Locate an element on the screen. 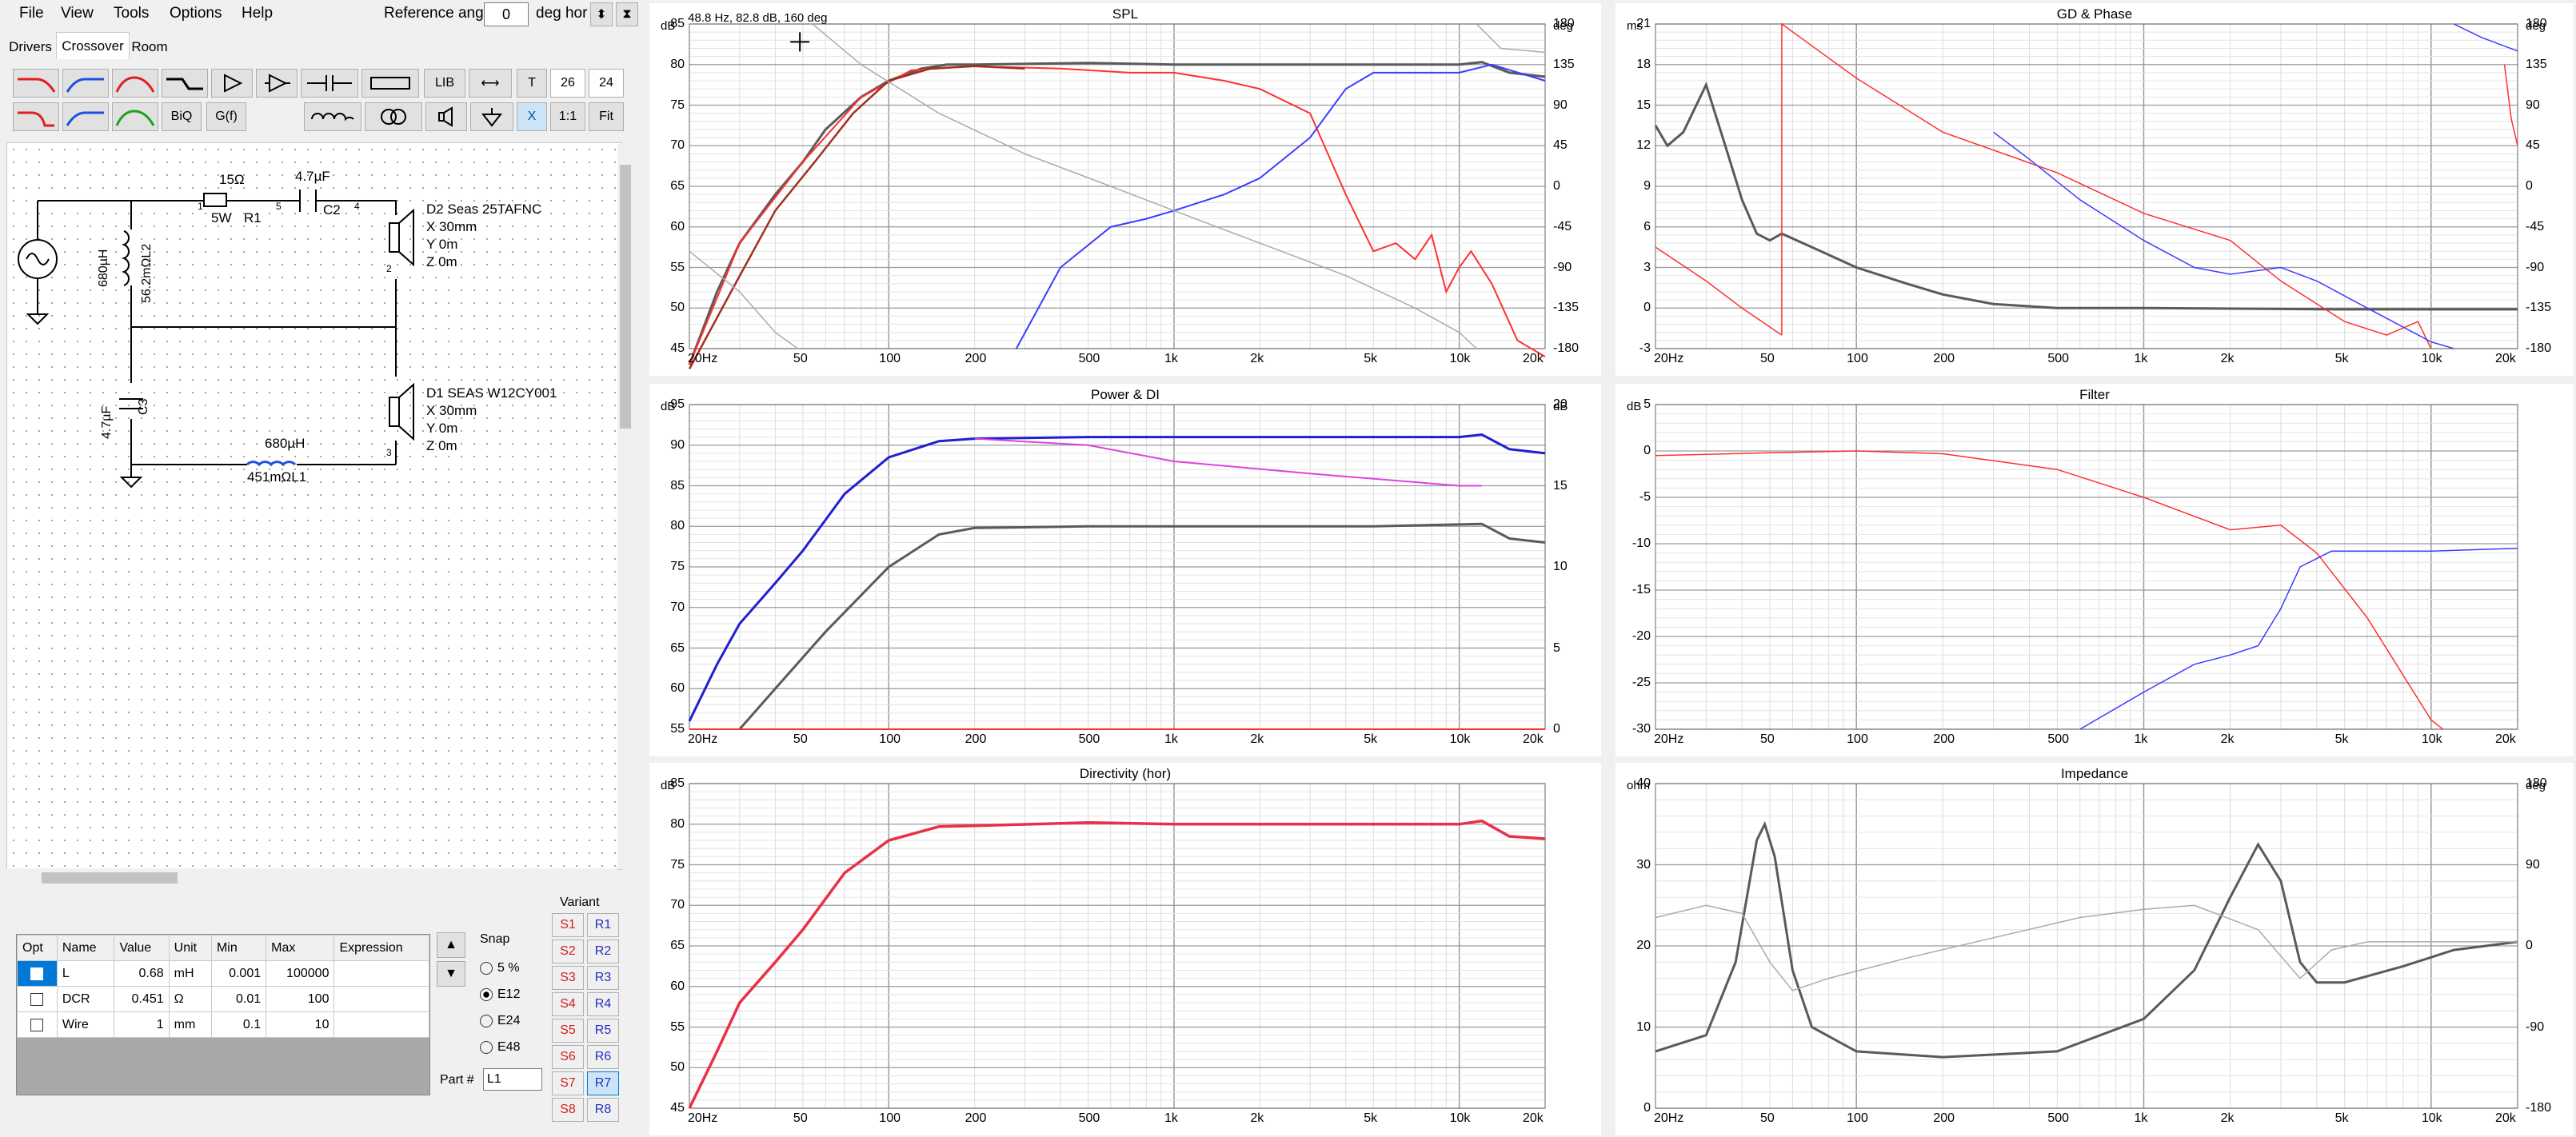 This screenshot has height=1137, width=2576. variant-r-button: R2 is located at coordinates (603, 952).